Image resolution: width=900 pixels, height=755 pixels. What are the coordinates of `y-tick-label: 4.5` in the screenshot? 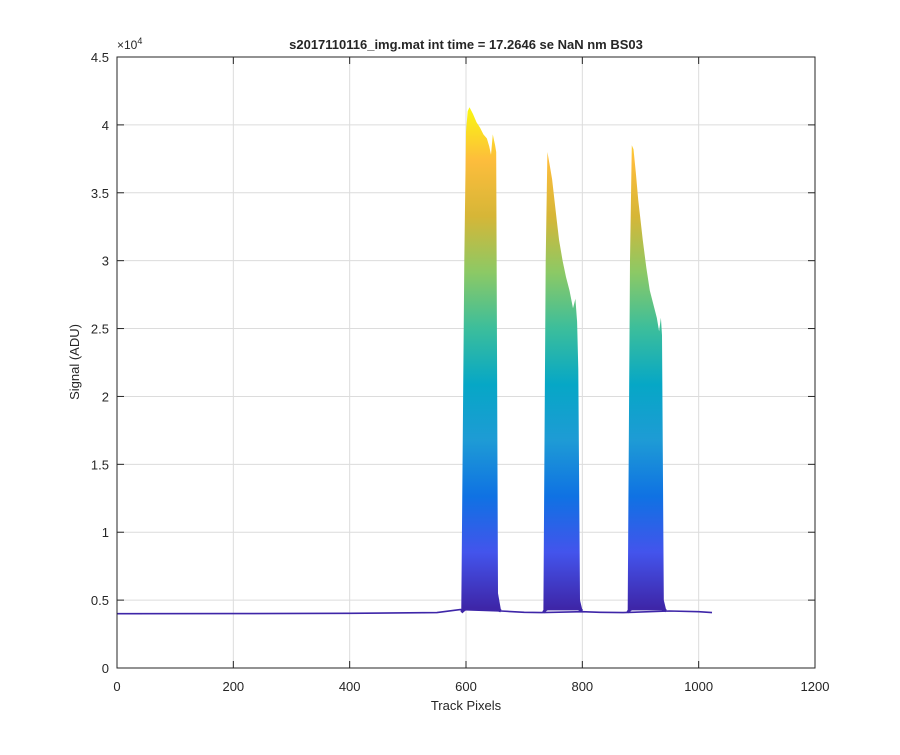 It's located at (100, 57).